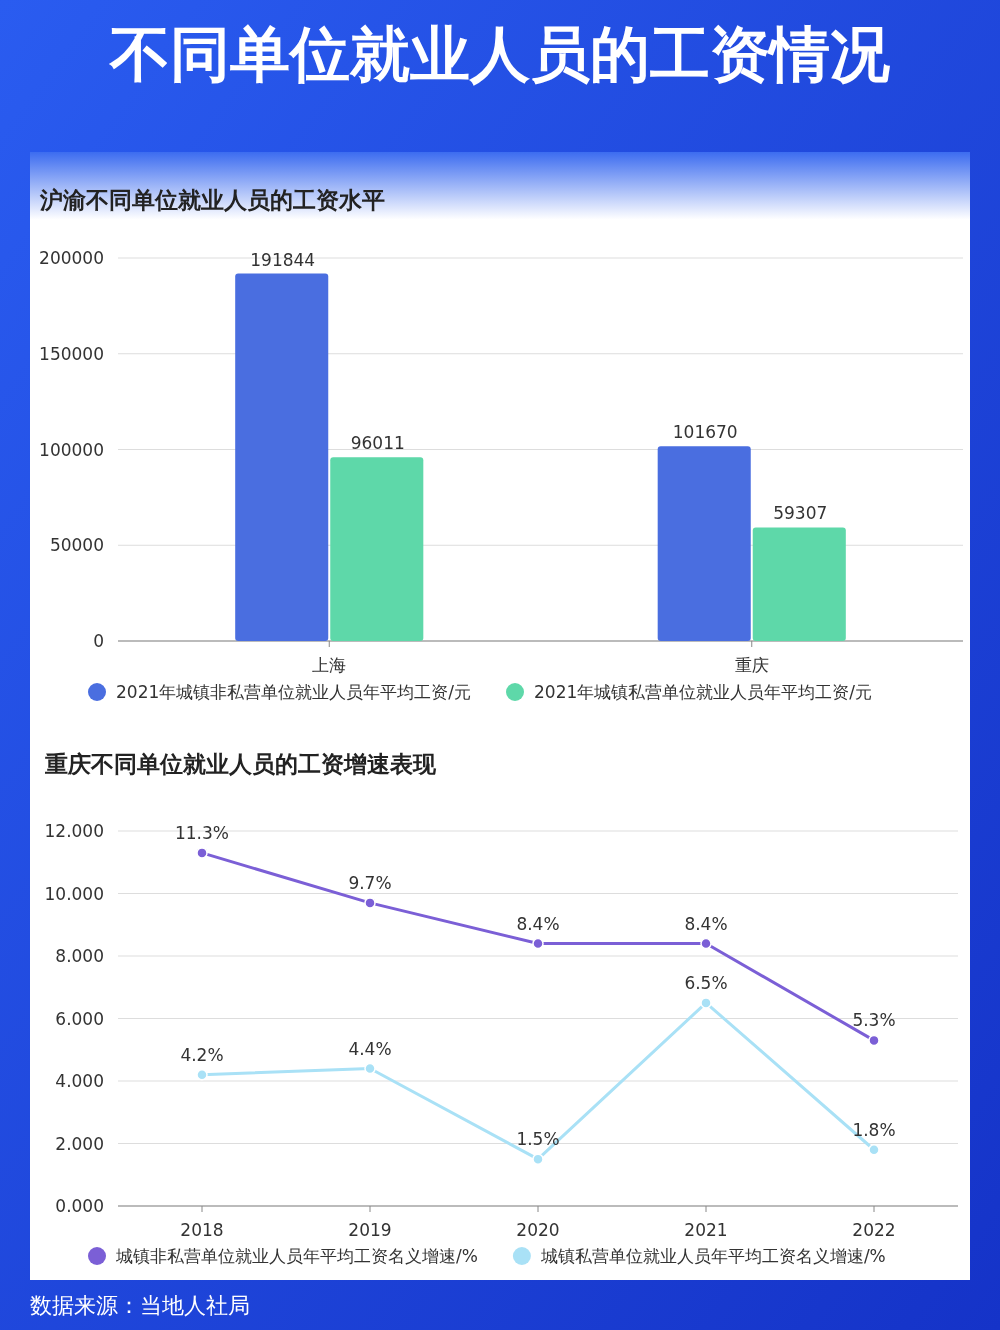 The height and width of the screenshot is (1330, 1000). Describe the element at coordinates (703, 692) in the screenshot. I see `legend-label: 2021年城镇私营单位就业人员年平均工资/元` at that location.